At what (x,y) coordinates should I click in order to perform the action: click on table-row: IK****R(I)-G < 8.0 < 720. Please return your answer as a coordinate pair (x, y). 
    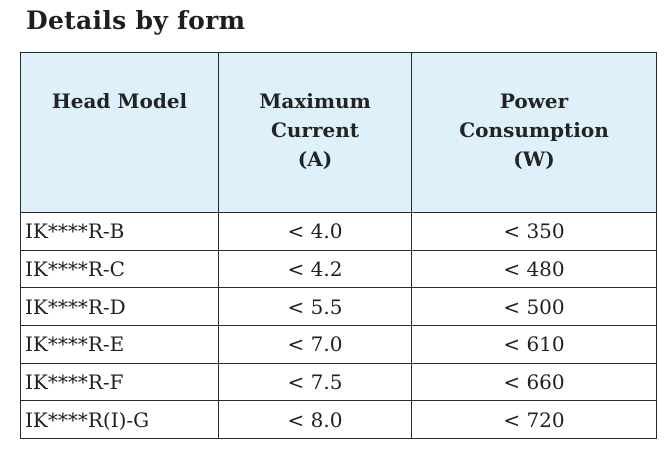
    Looking at the image, I should click on (338, 420).